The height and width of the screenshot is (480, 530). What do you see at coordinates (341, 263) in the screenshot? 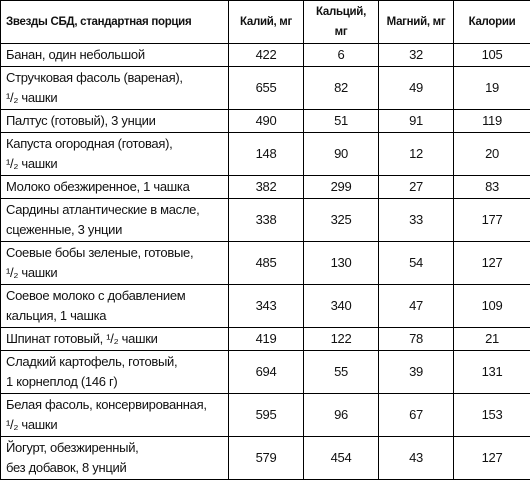
I see `value-cell: 130` at bounding box center [341, 263].